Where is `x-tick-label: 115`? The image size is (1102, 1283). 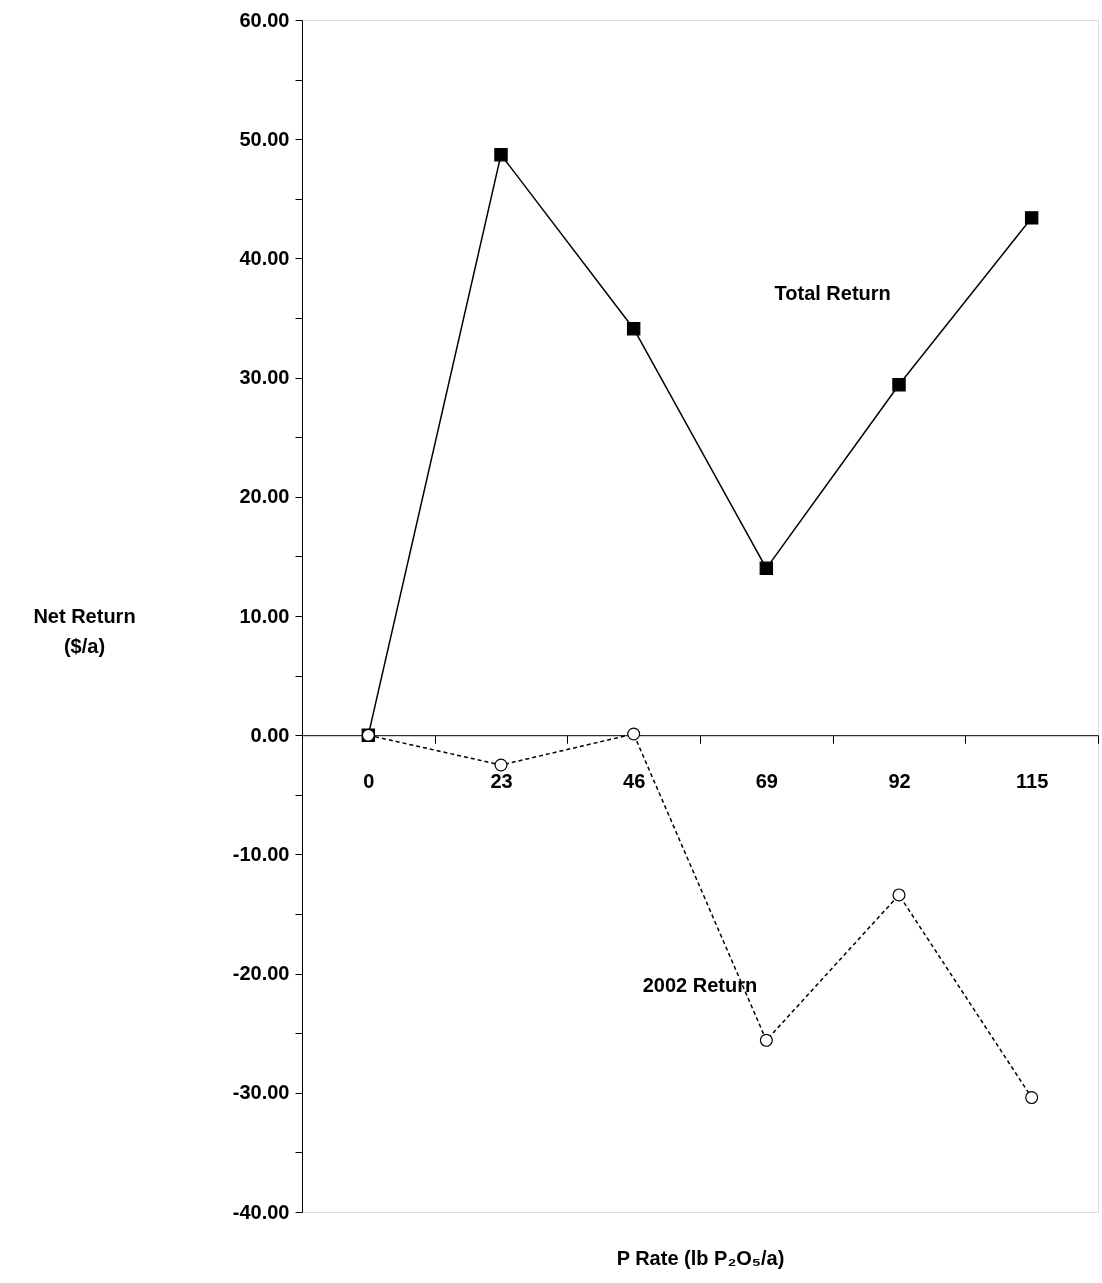
x-tick-label: 115 is located at coordinates (1032, 780).